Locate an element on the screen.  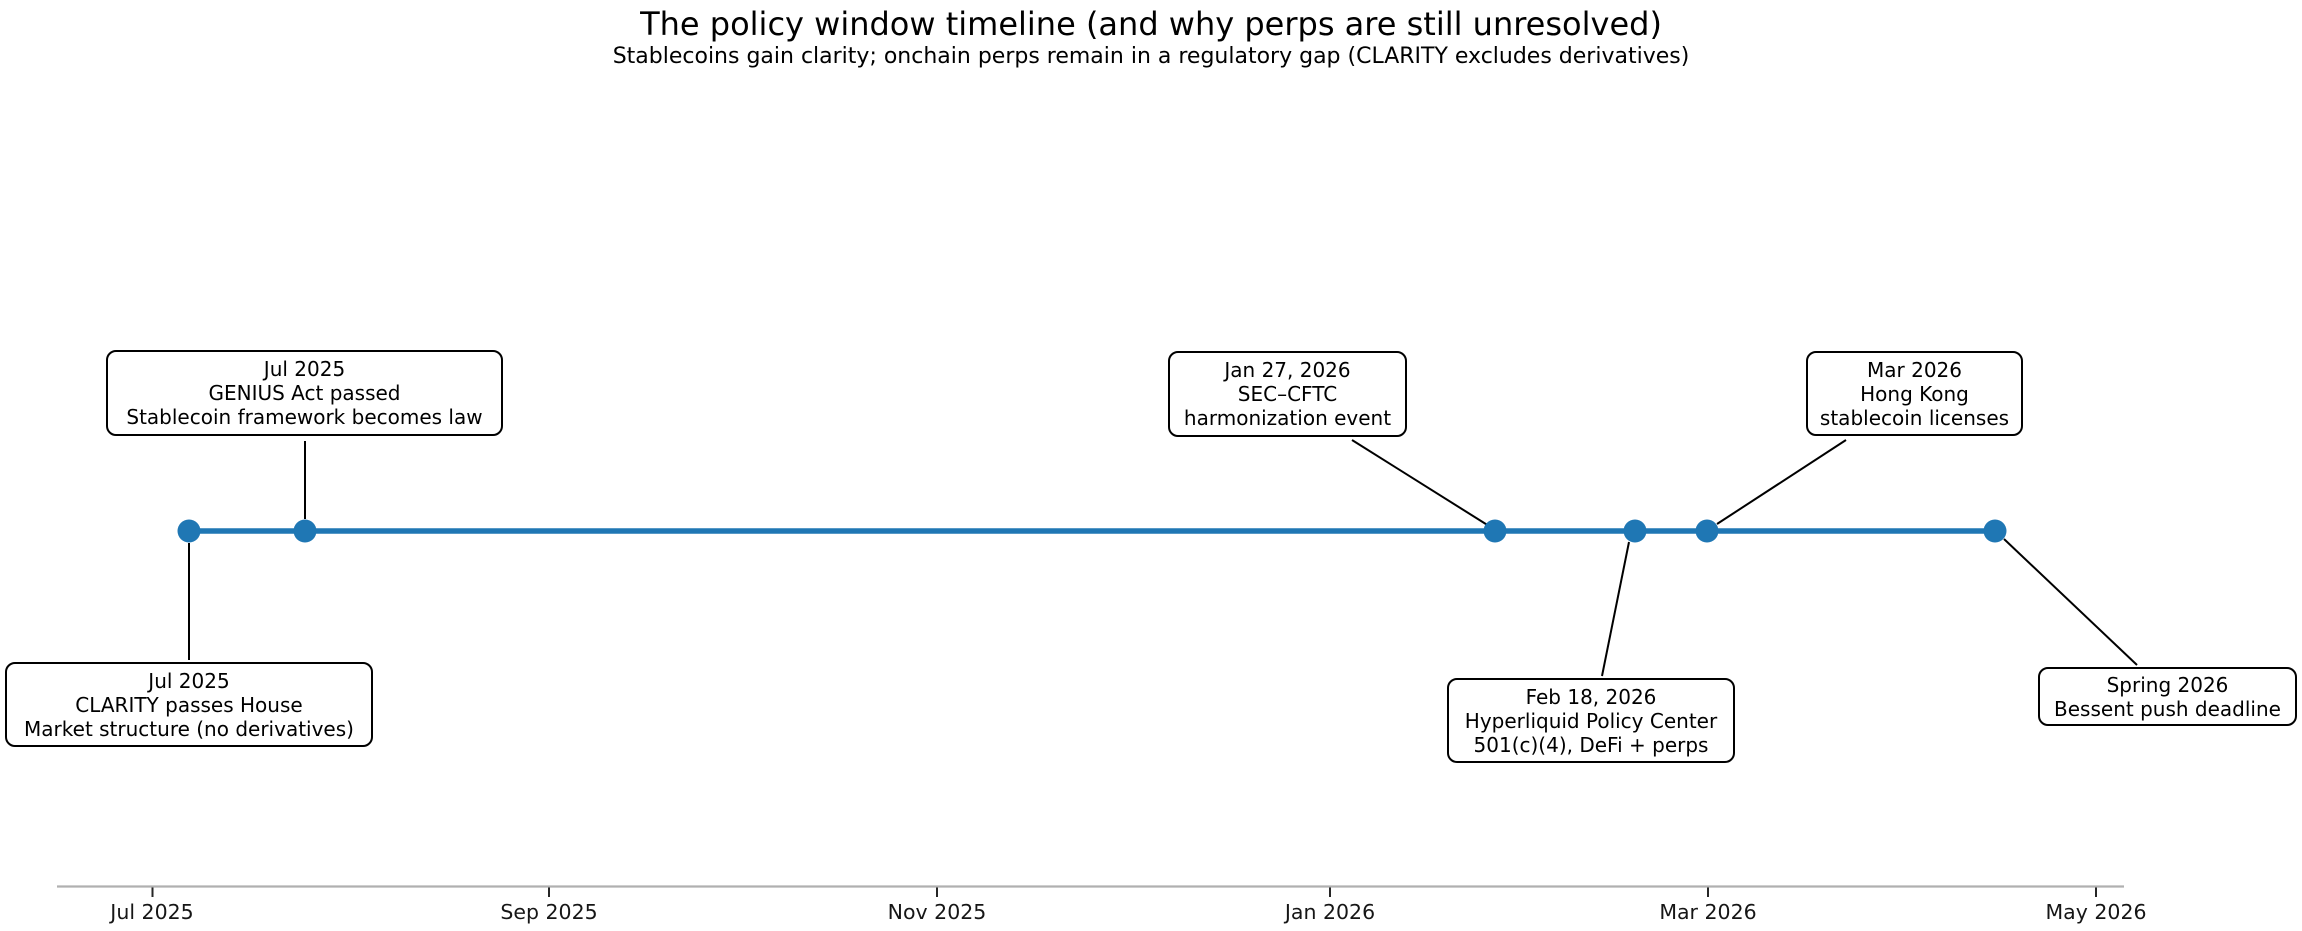
milestone-dot-hyperliquid is located at coordinates (1635, 531).